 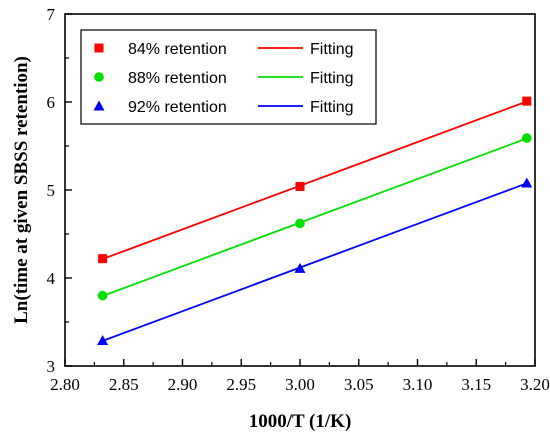 What do you see at coordinates (51, 14) in the screenshot?
I see `y-tick-label: 7` at bounding box center [51, 14].